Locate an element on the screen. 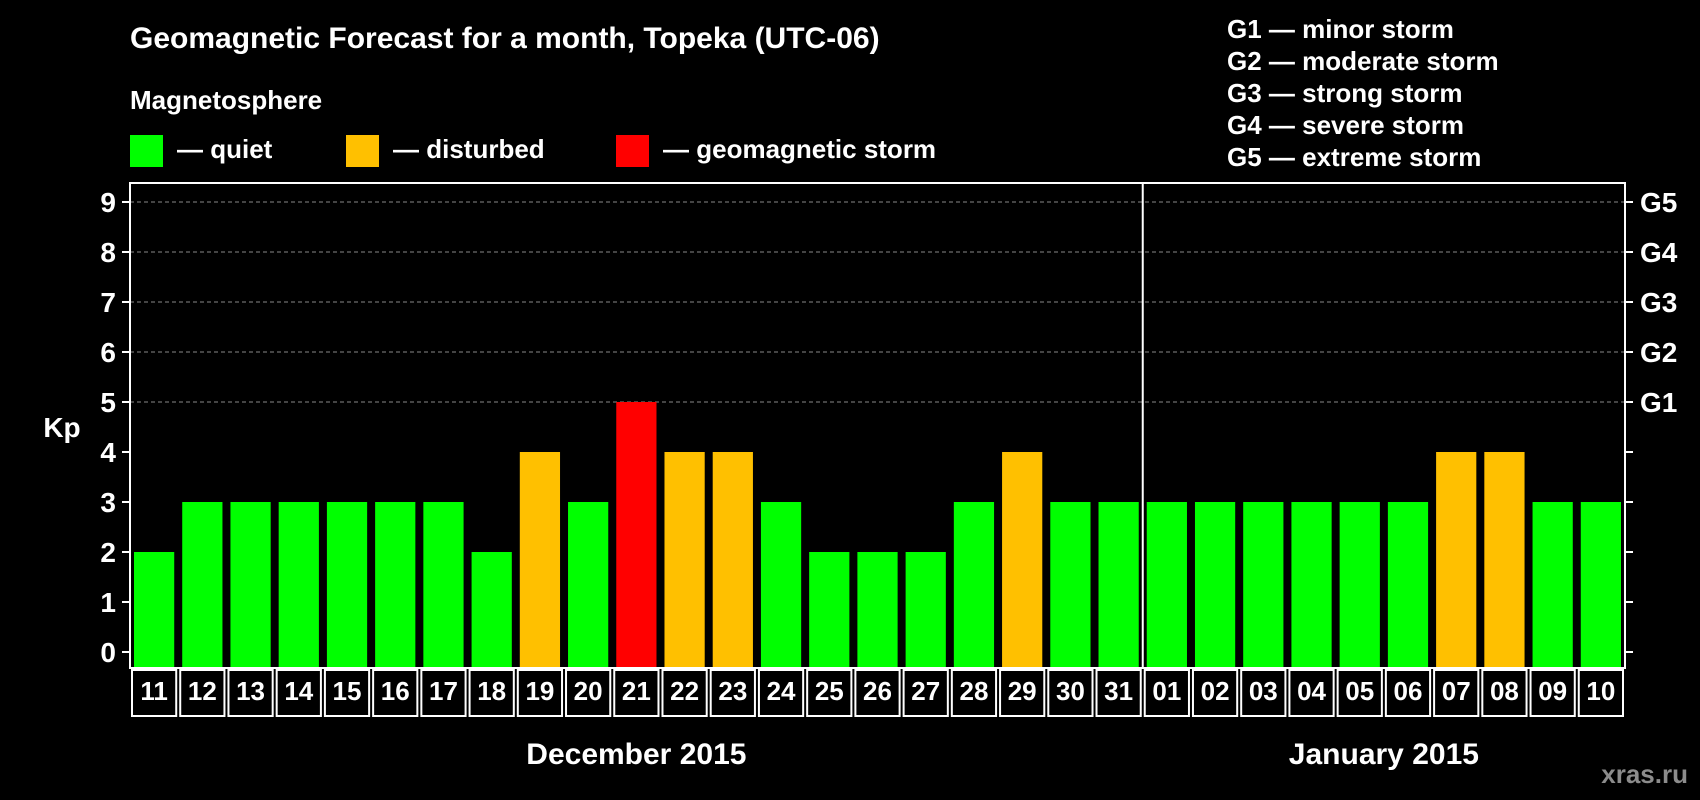 The width and height of the screenshot is (1700, 800). day-label-06: 06 is located at coordinates (1408, 691).